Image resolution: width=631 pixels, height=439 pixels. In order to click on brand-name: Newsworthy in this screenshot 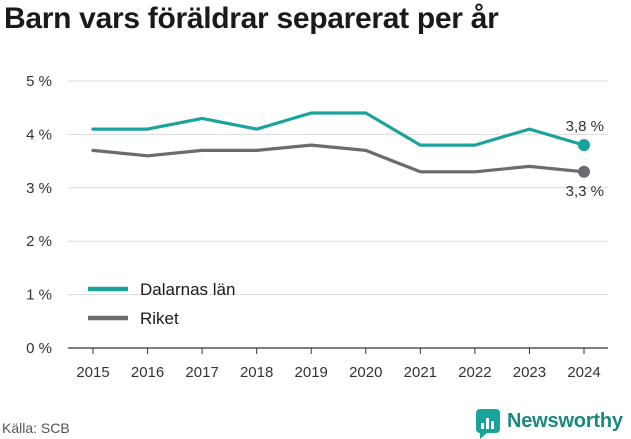, I will do `click(565, 420)`.